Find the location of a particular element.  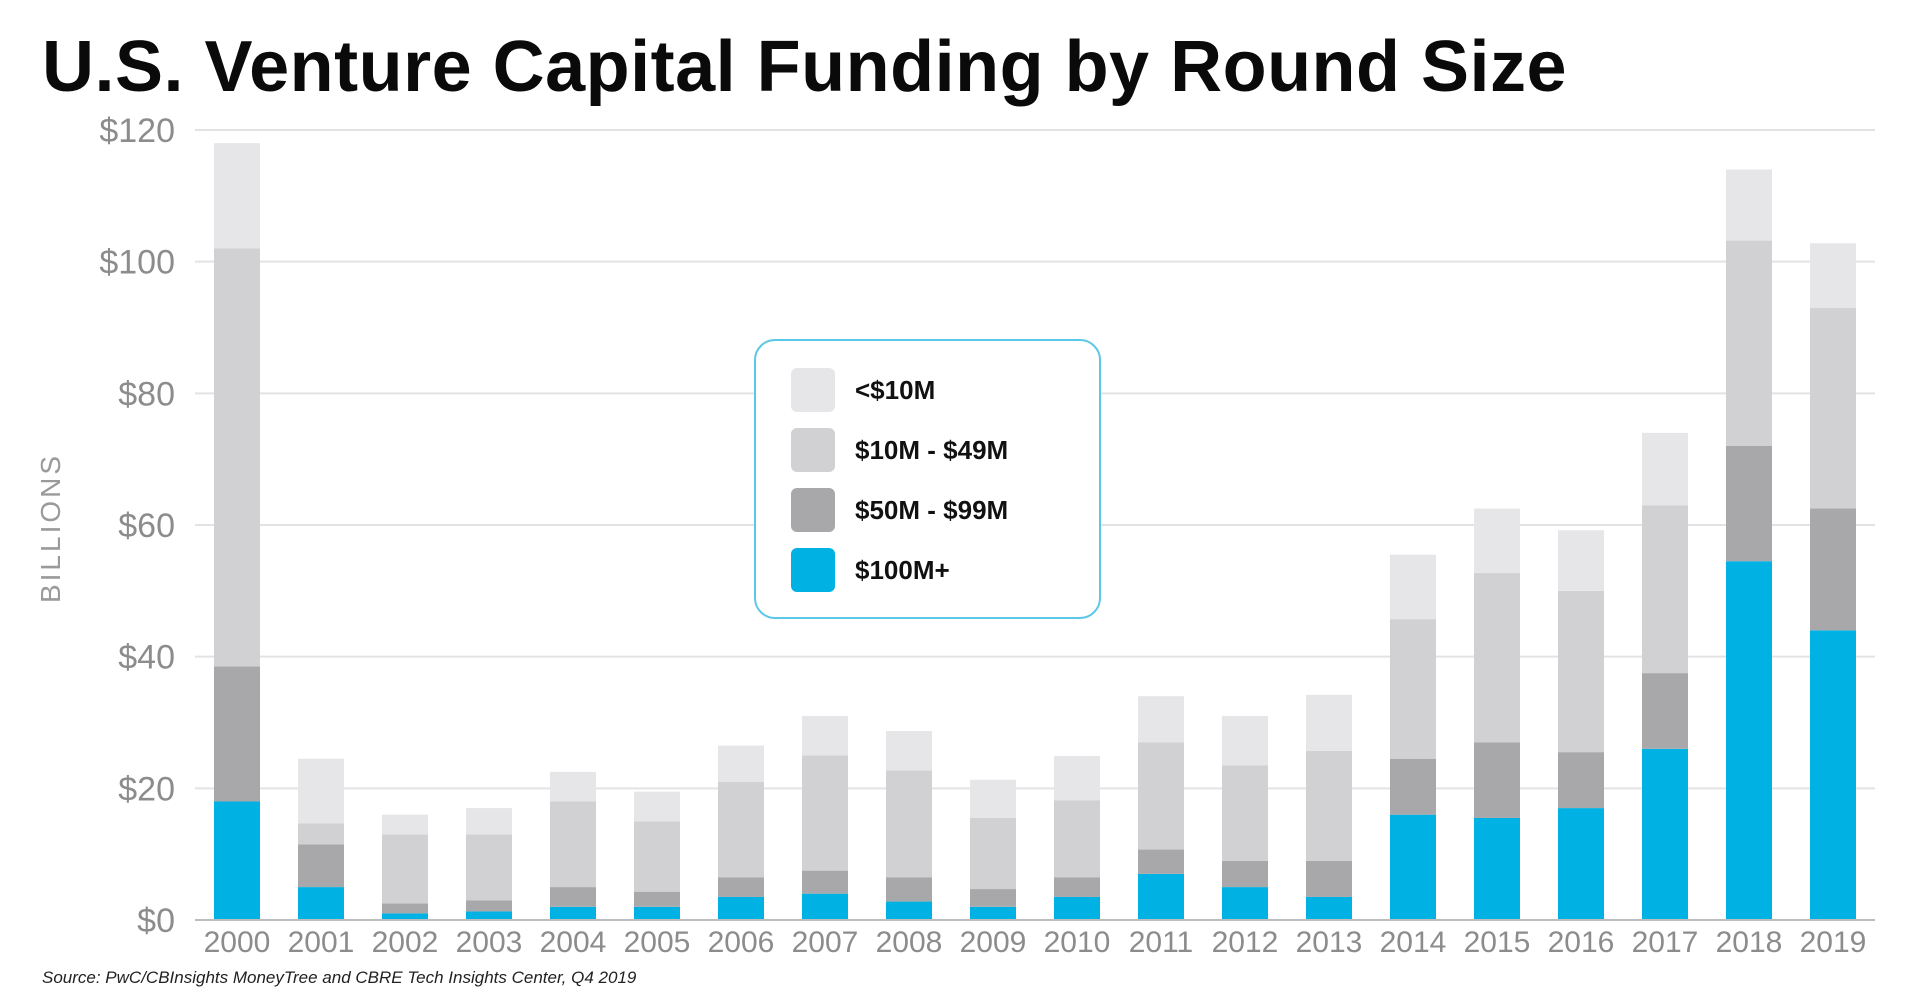

bar-segment-2007-s2 is located at coordinates (825, 813).